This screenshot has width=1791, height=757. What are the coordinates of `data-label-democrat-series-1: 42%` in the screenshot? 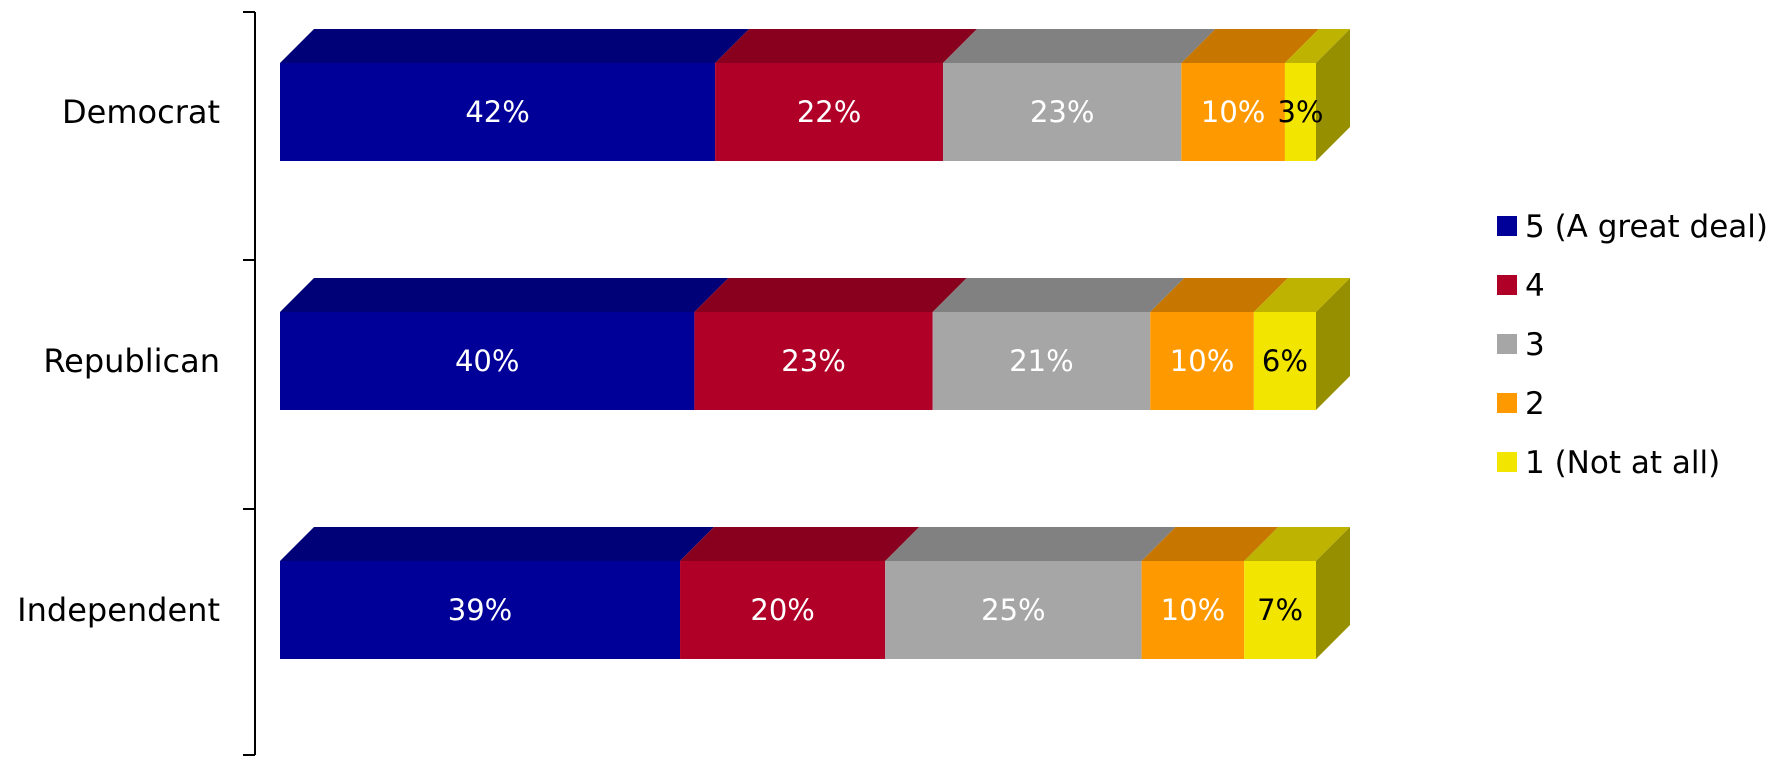 It's located at (497, 112).